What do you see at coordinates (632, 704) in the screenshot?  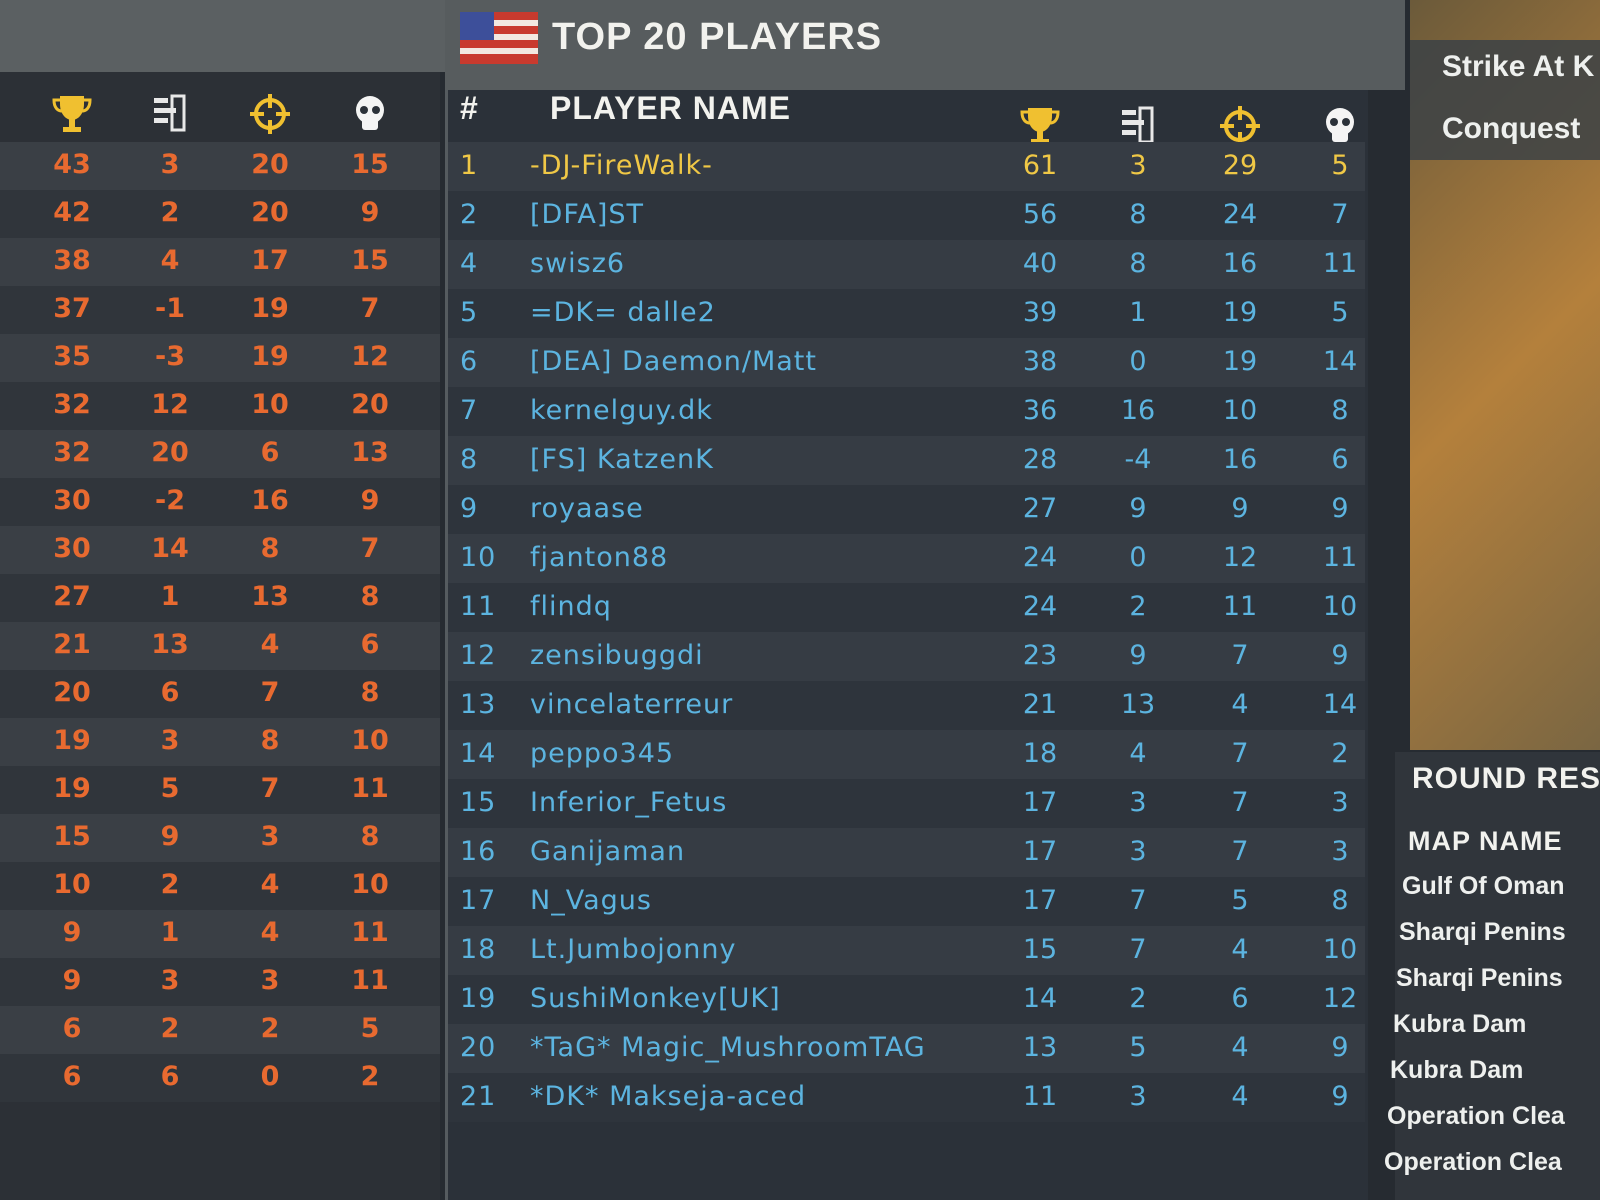 I see `player-name: vincelaterreur` at bounding box center [632, 704].